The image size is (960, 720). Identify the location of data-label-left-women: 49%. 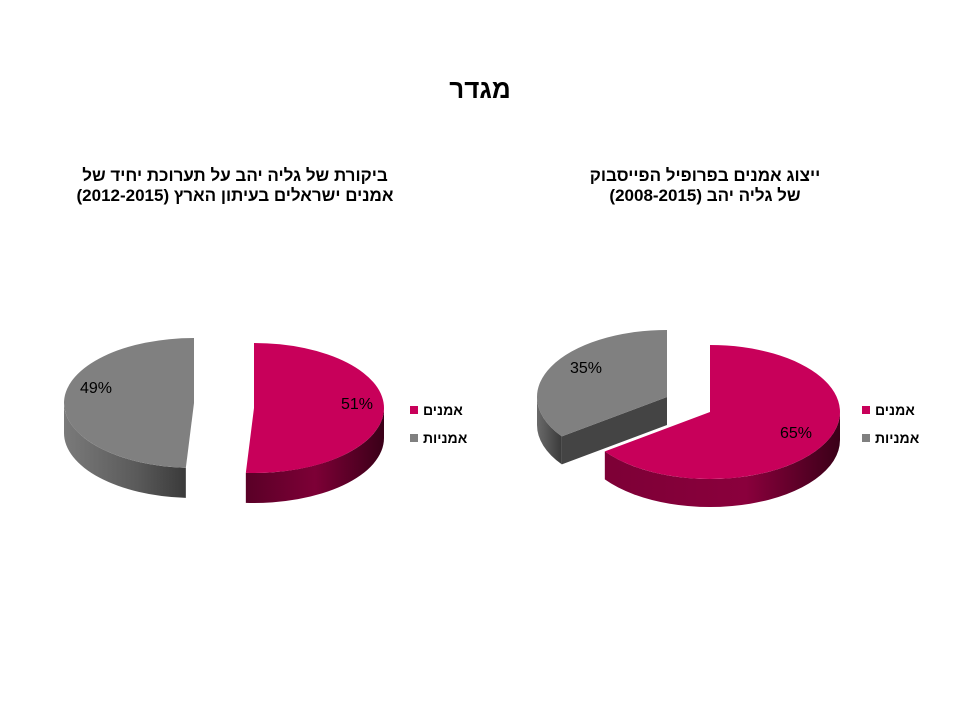
(96, 388).